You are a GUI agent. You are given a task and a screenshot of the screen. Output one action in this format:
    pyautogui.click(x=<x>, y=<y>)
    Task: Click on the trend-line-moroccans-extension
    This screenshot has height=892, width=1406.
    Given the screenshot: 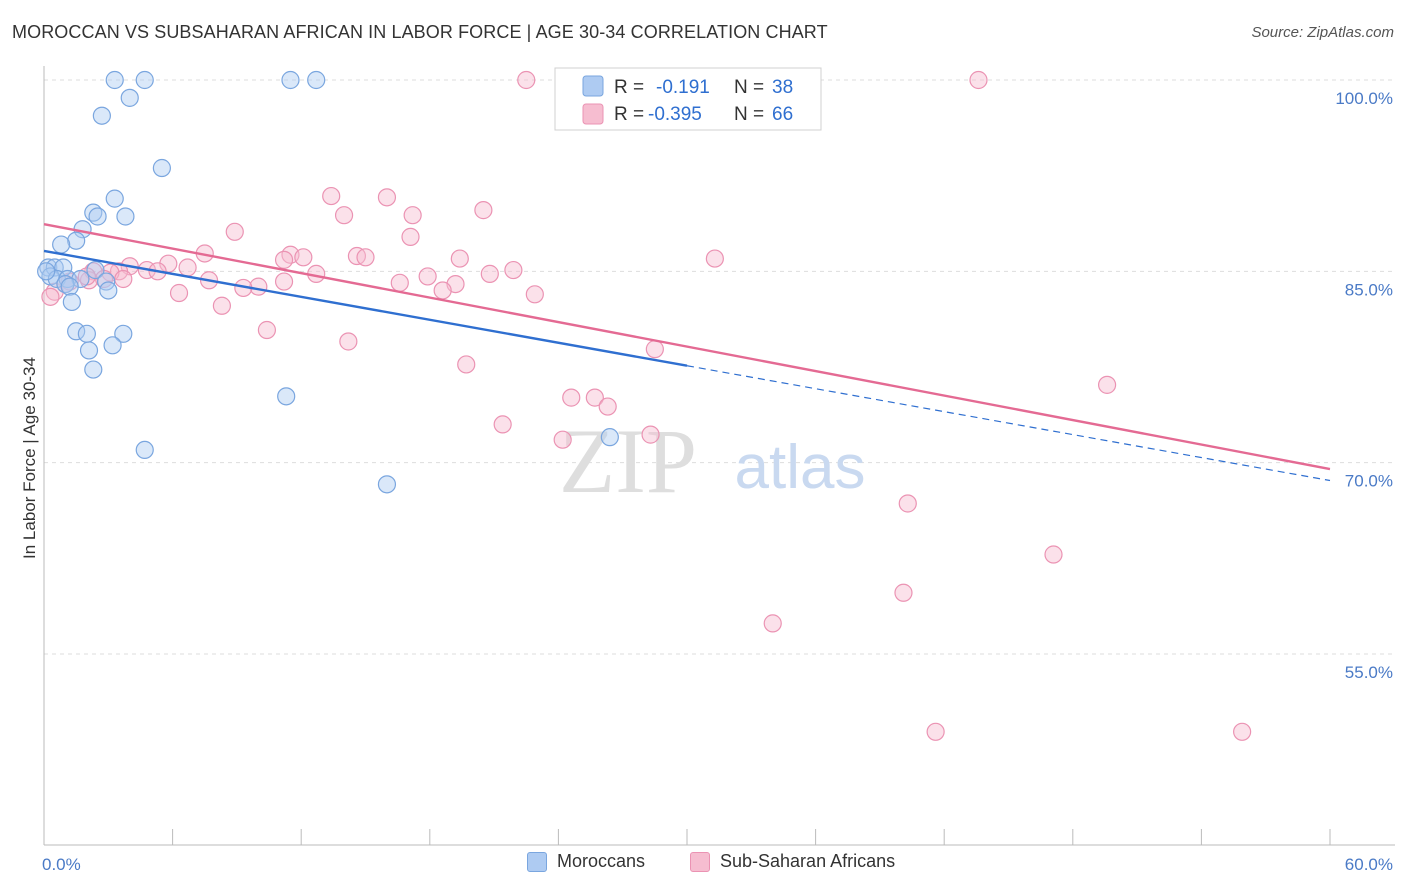 What is the action you would take?
    pyautogui.click(x=1008, y=423)
    